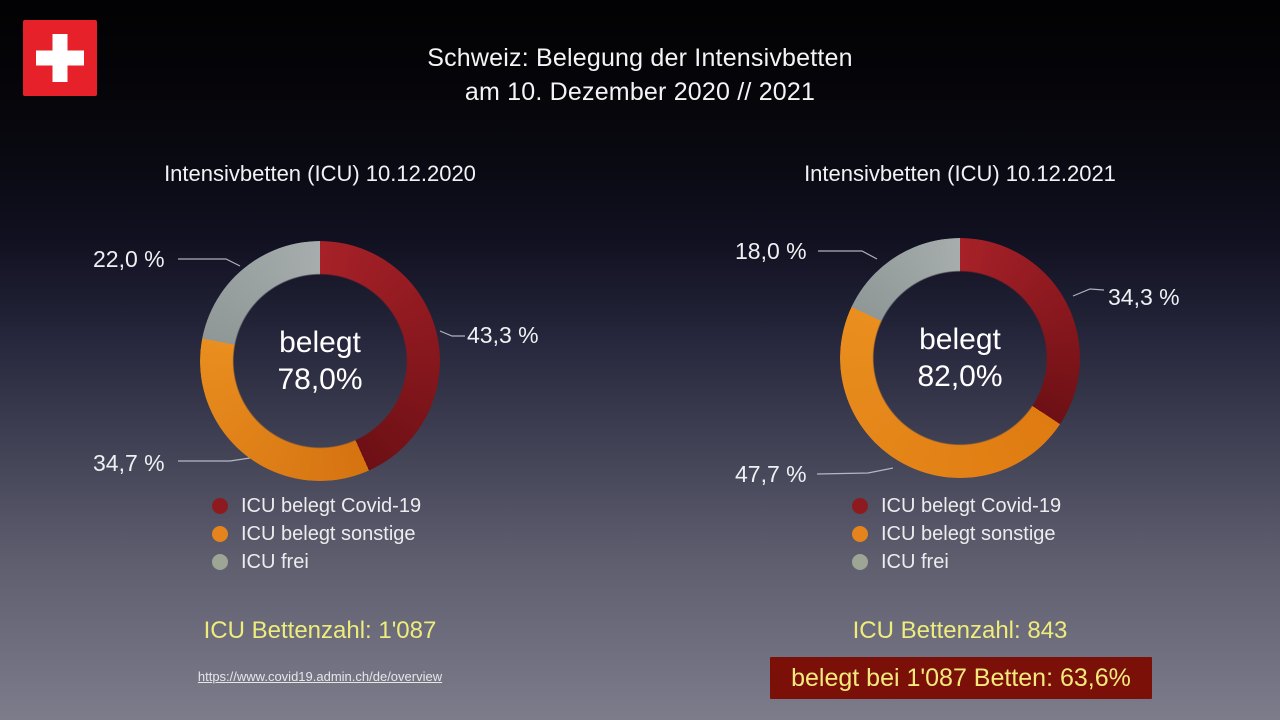 This screenshot has height=720, width=1280. Describe the element at coordinates (960, 173) in the screenshot. I see `chart-subtitle-2021: Intensivbetten (ICU) 10.12.2021` at that location.